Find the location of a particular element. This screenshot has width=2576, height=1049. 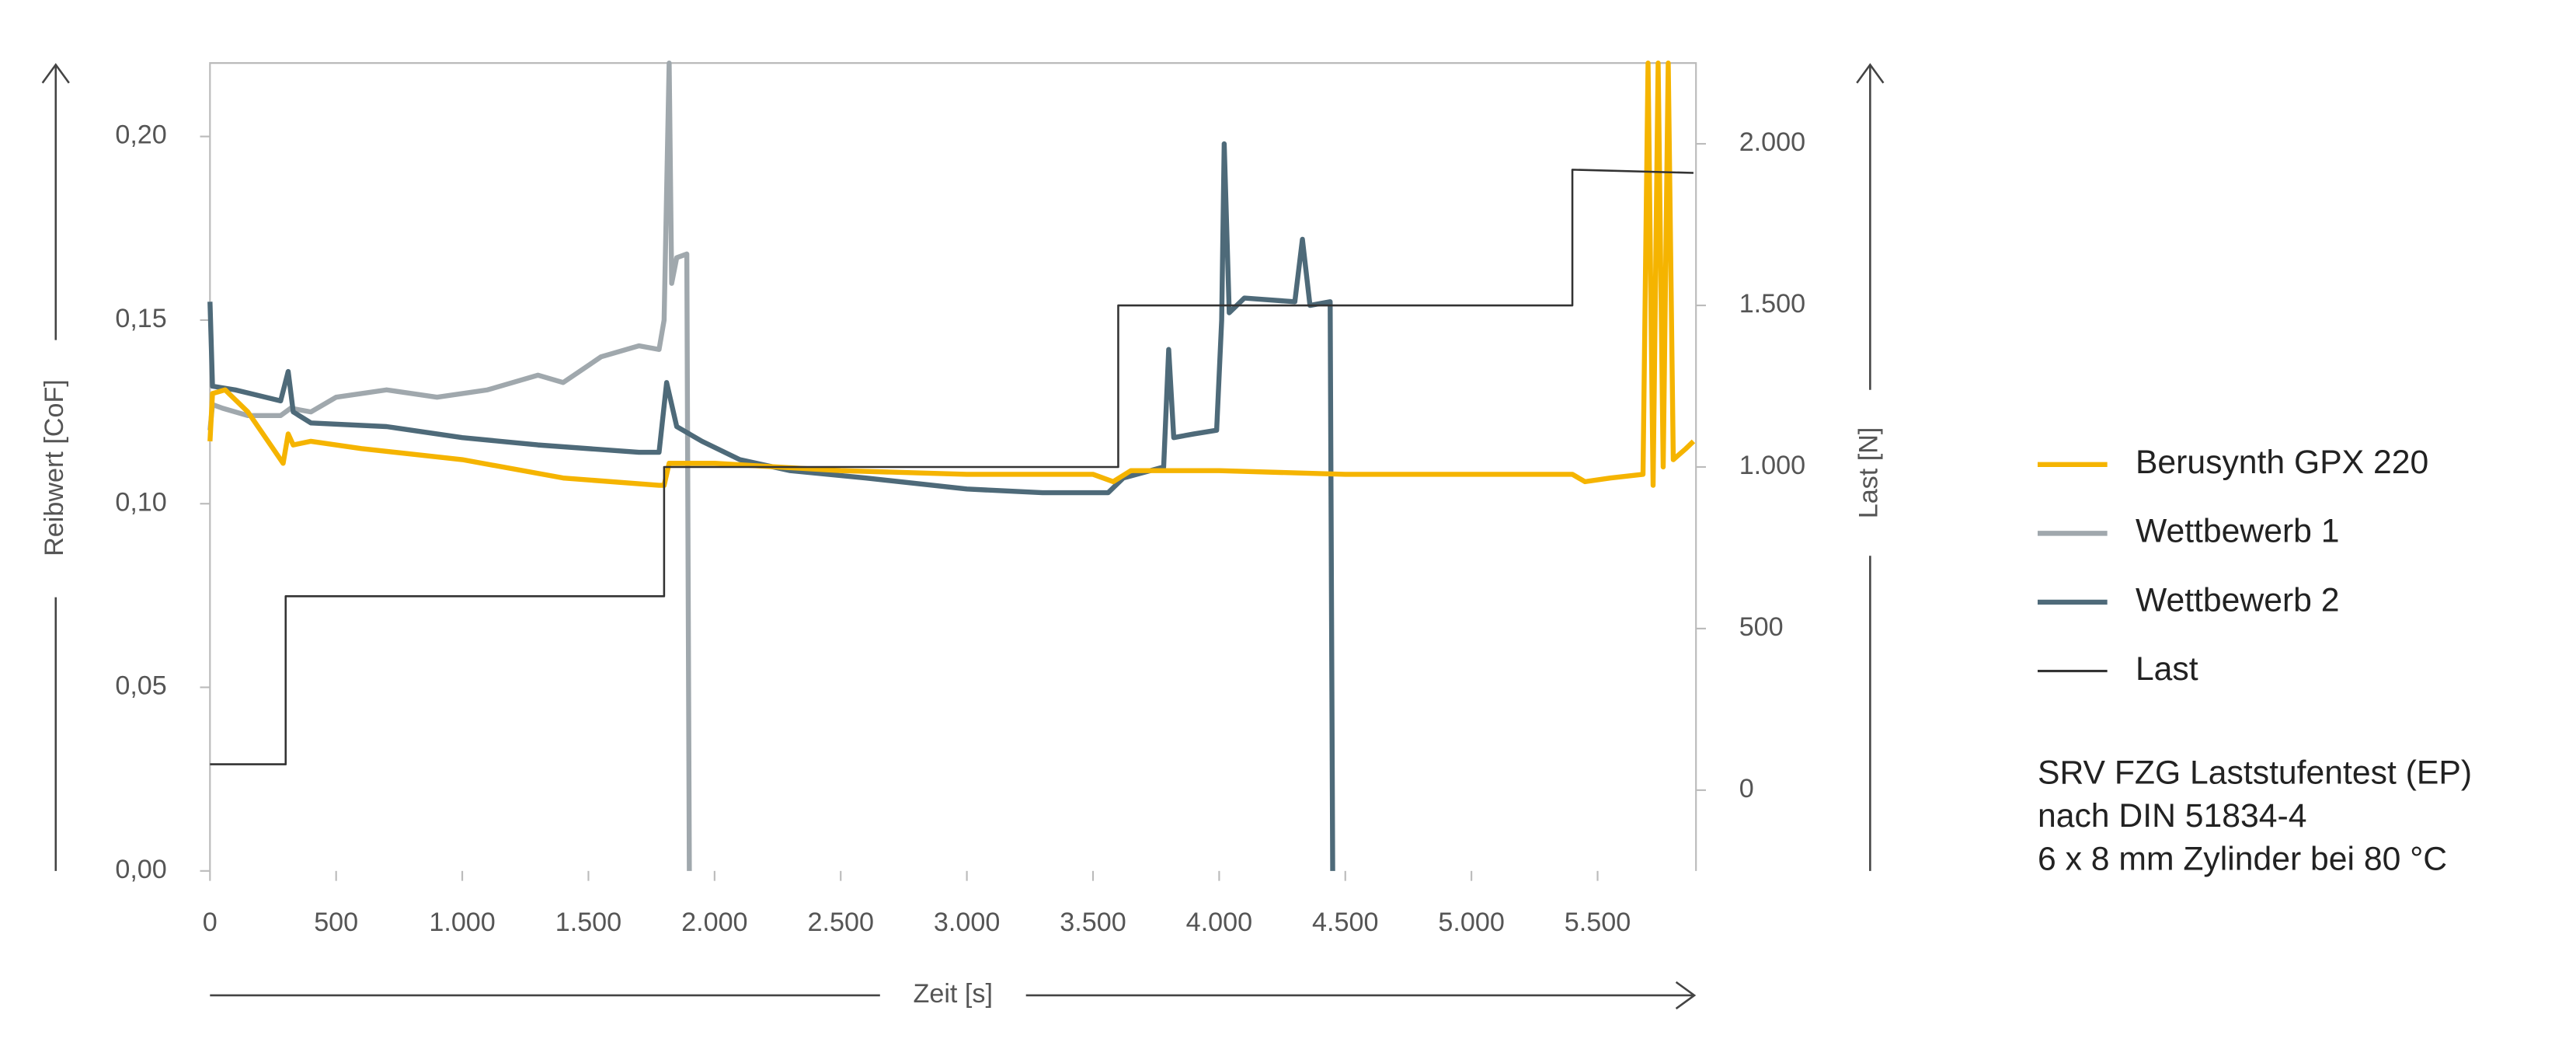

x-tick-label: 500 is located at coordinates (336, 922).